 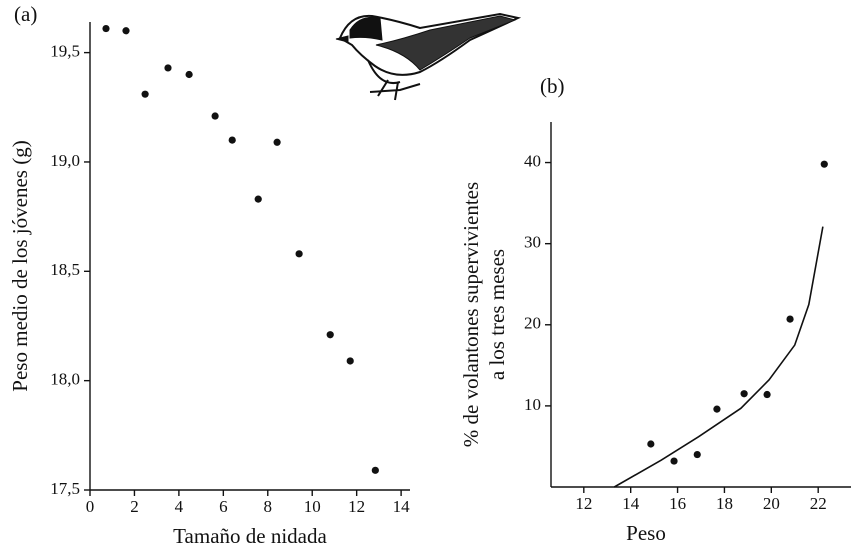 I want to click on x-tick-label: 2, so click(x=134, y=506).